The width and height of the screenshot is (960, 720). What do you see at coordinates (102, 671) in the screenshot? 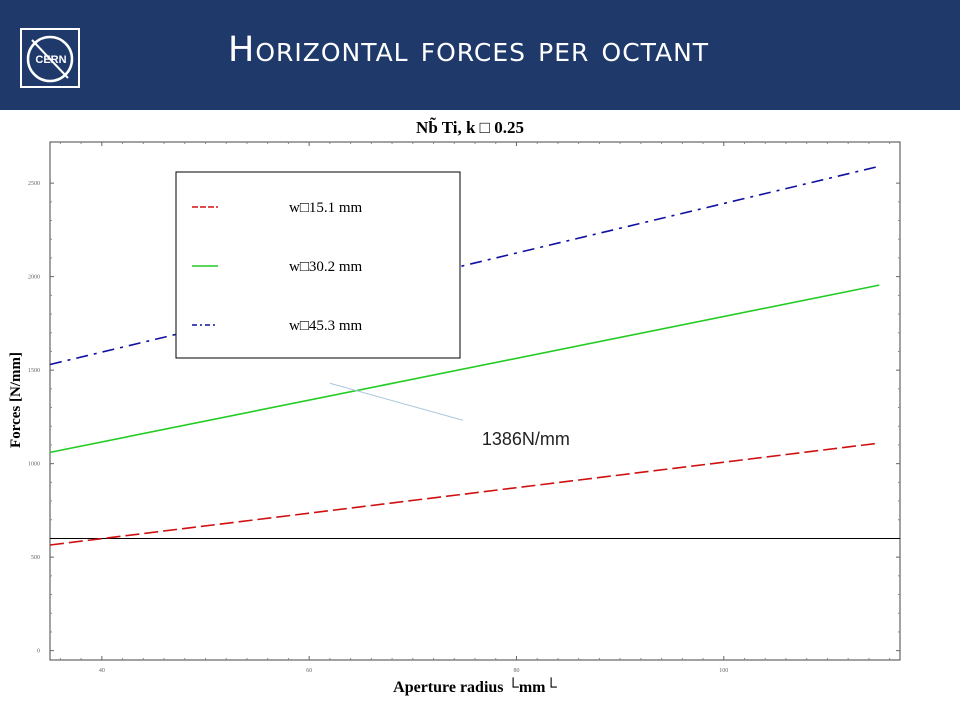
I see `x-tick-label: 40` at bounding box center [102, 671].